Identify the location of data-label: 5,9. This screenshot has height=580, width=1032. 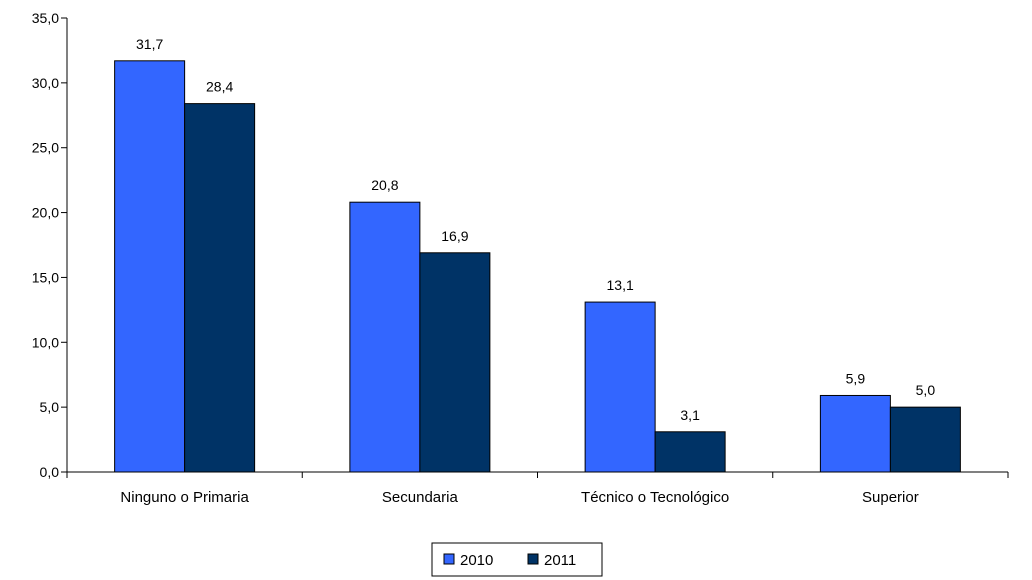
(856, 378).